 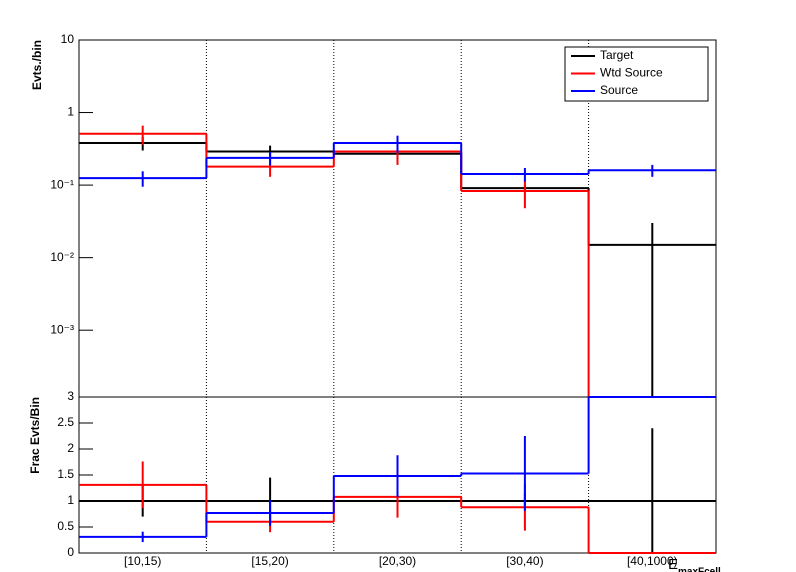 What do you see at coordinates (62, 257) in the screenshot?
I see `y-tick-label: 10⁻²` at bounding box center [62, 257].